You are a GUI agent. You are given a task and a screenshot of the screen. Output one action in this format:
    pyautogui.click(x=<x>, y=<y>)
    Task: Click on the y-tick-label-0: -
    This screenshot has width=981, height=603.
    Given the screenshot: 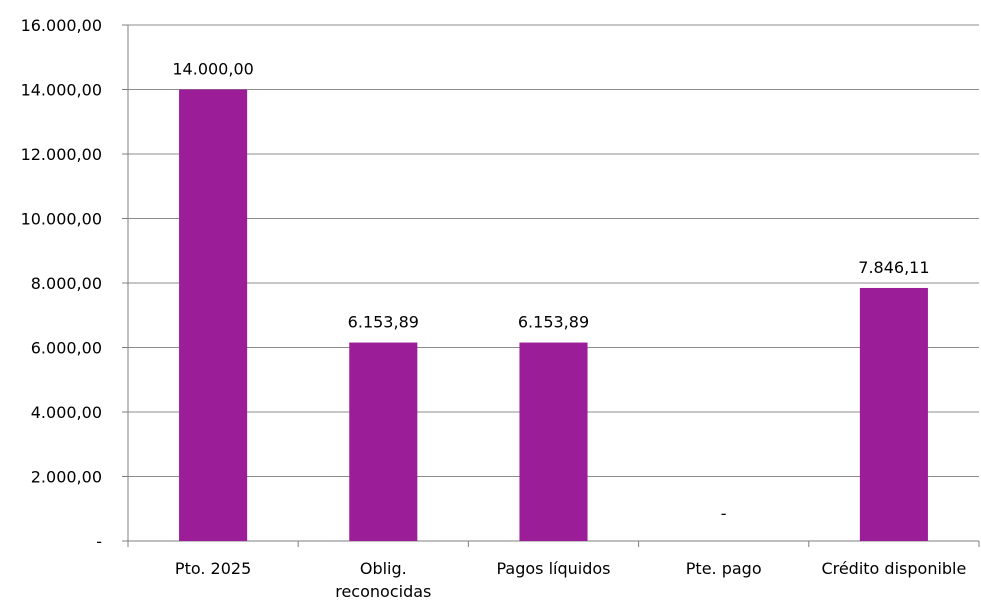 What is the action you would take?
    pyautogui.click(x=99, y=541)
    